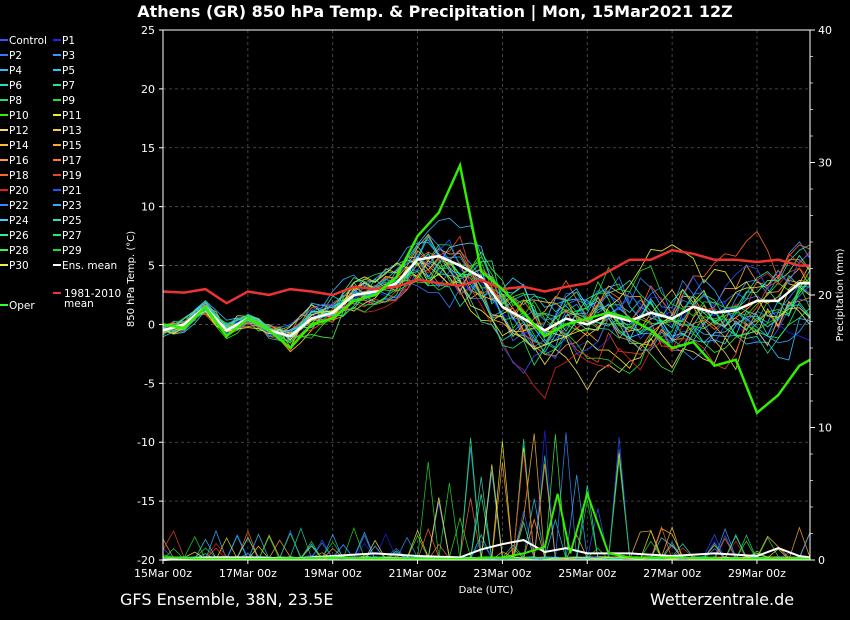 The height and width of the screenshot is (620, 850). What do you see at coordinates (89, 266) in the screenshot?
I see `legend-label: Ens. mean` at bounding box center [89, 266].